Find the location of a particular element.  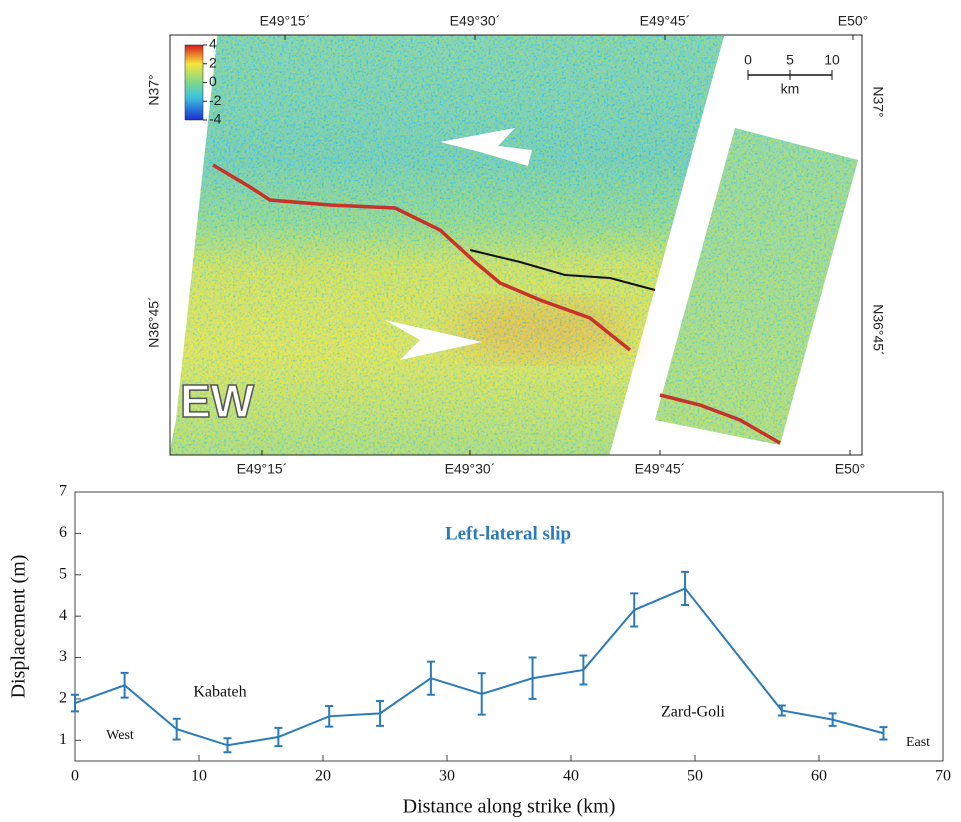

component-label: EW is located at coordinates (217, 401).